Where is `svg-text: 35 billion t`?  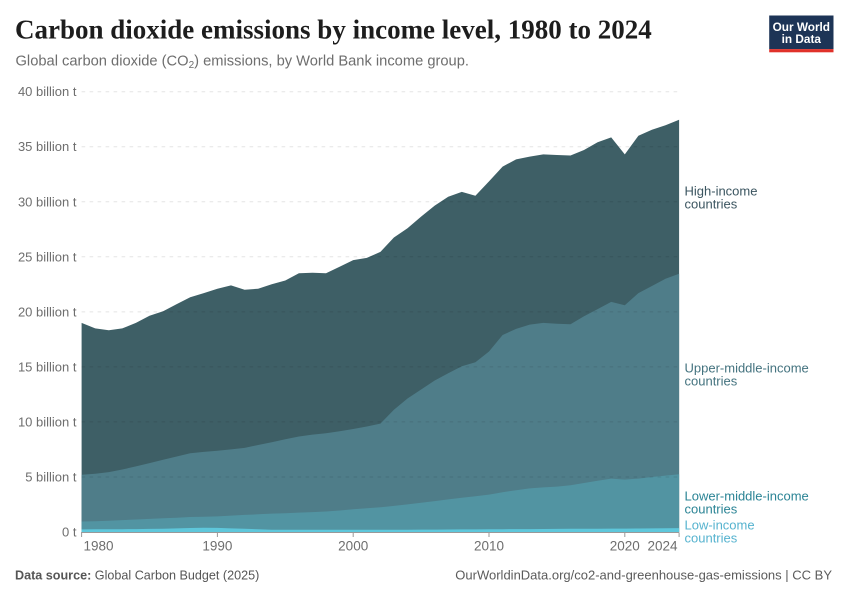 svg-text: 35 billion t is located at coordinates (47, 146).